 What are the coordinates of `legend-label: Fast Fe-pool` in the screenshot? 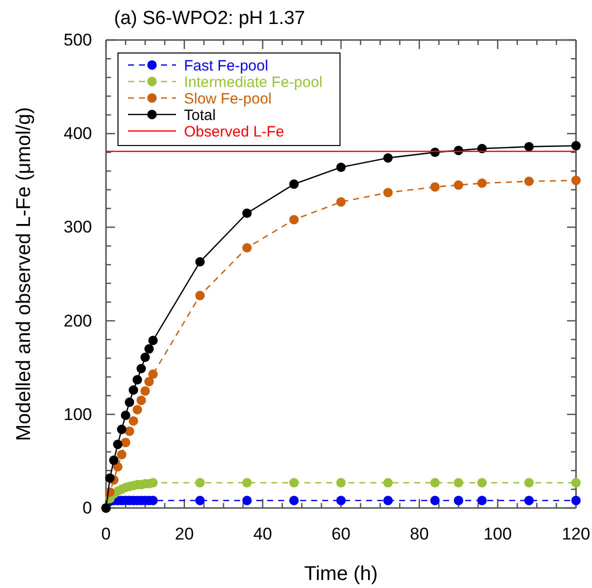 It's located at (226, 65).